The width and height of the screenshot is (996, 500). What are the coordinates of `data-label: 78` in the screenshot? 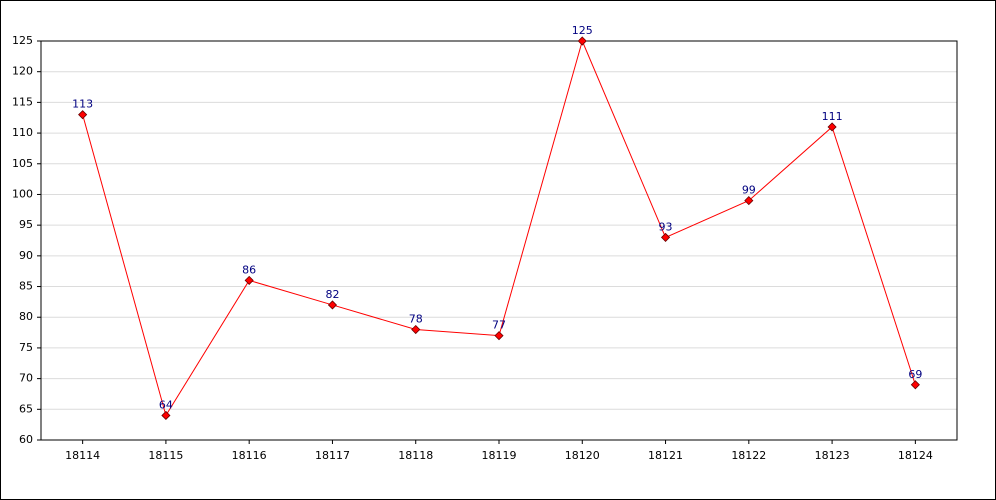 It's located at (416, 319).